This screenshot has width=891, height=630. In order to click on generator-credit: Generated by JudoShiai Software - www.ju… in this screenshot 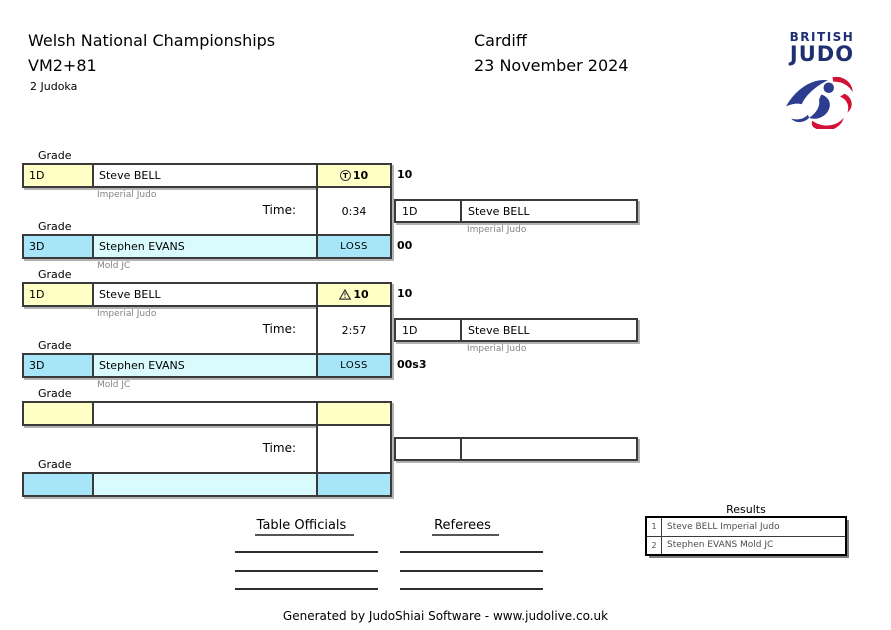, I will do `click(445, 616)`.